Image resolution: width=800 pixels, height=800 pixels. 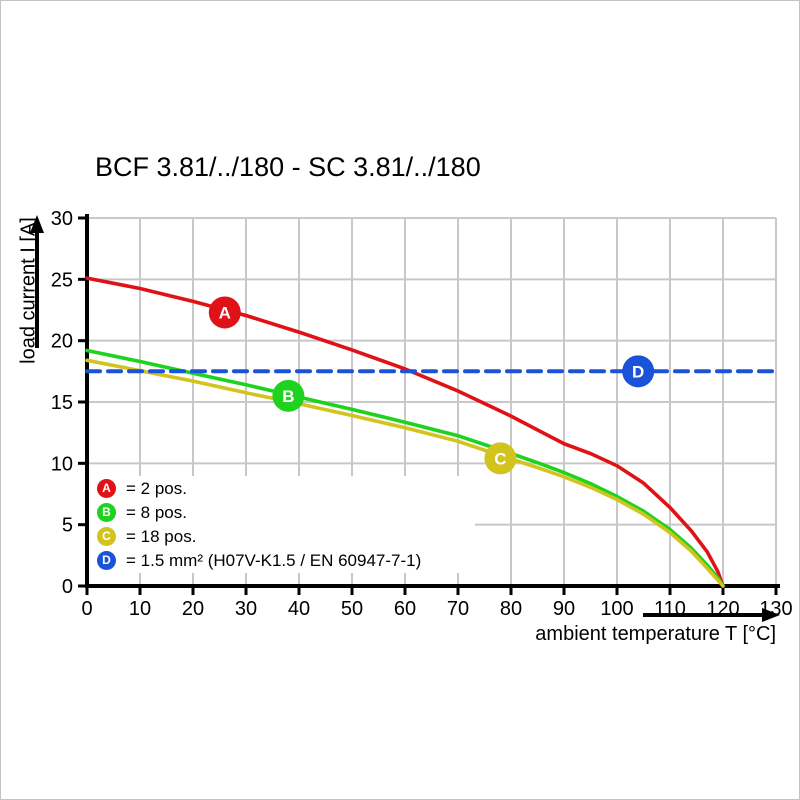 What do you see at coordinates (67, 526) in the screenshot?
I see `y-tick-label: 5` at bounding box center [67, 526].